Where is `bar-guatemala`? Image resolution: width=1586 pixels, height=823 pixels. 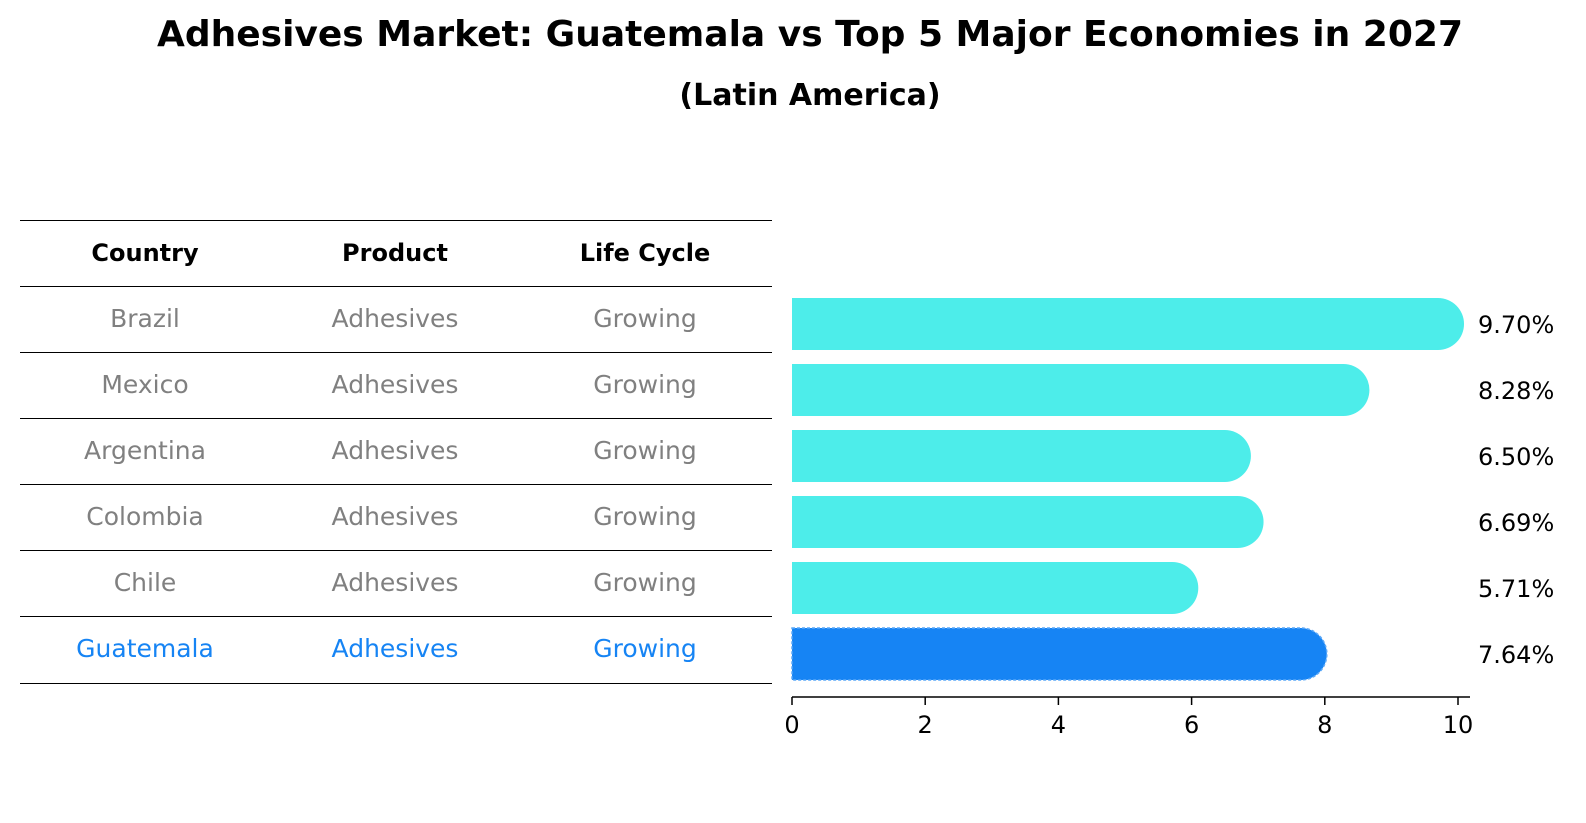
bar-guatemala is located at coordinates (1059, 654).